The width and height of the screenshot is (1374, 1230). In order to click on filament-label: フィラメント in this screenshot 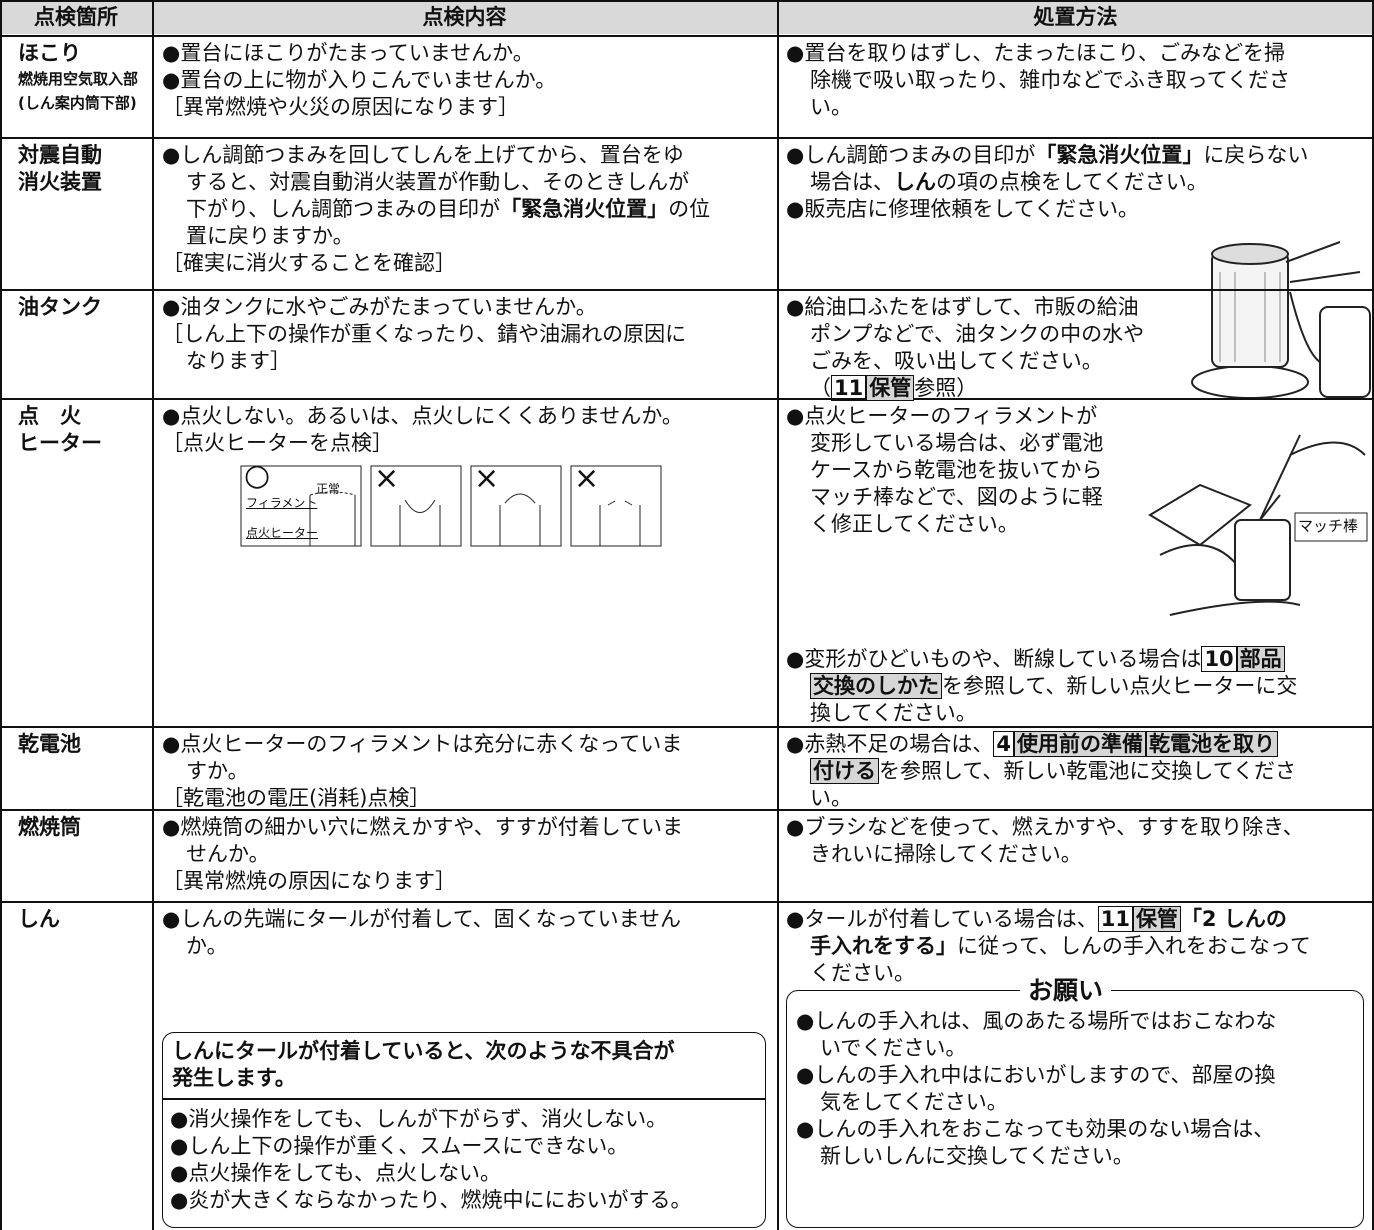, I will do `click(282, 503)`.